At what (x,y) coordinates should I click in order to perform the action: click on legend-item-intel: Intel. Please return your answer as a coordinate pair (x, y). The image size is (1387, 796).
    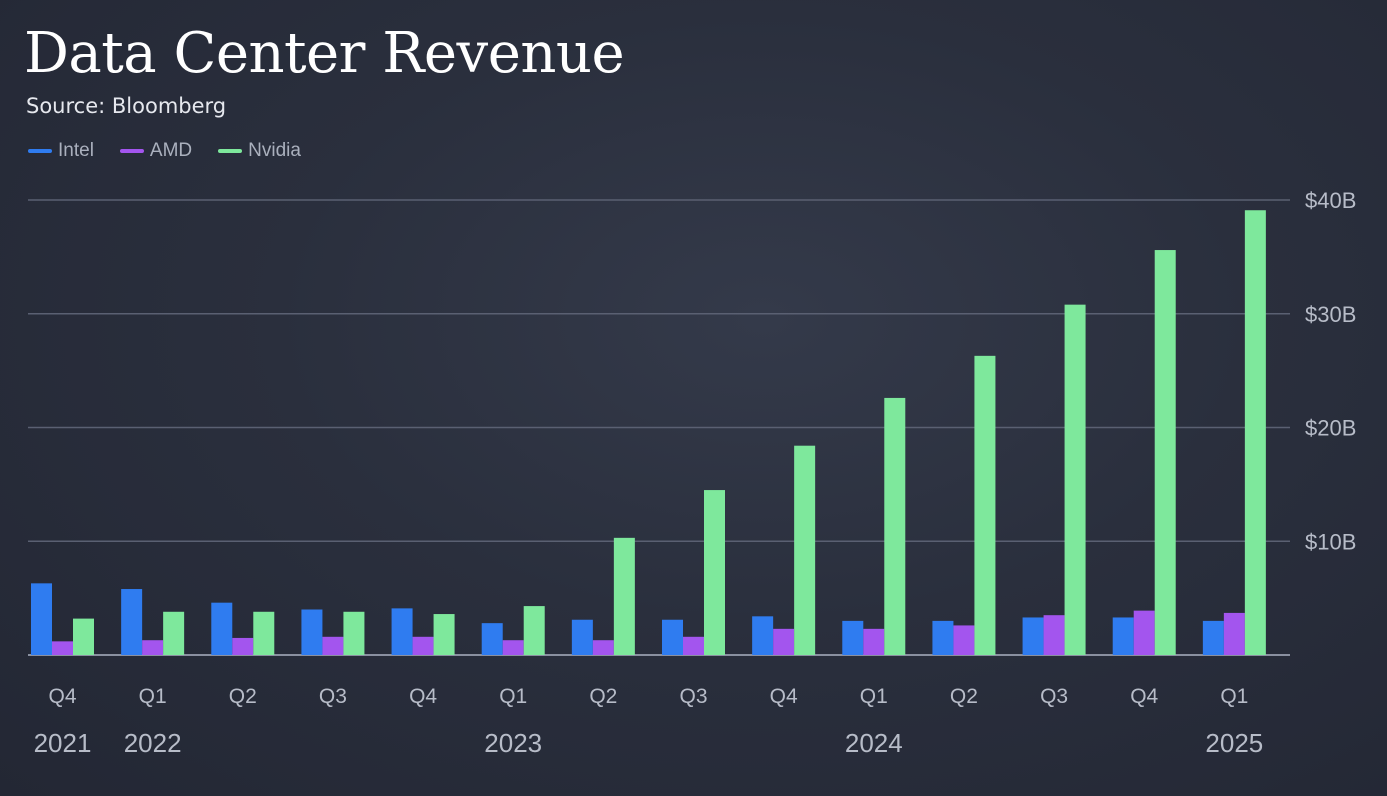
    Looking at the image, I should click on (61, 151).